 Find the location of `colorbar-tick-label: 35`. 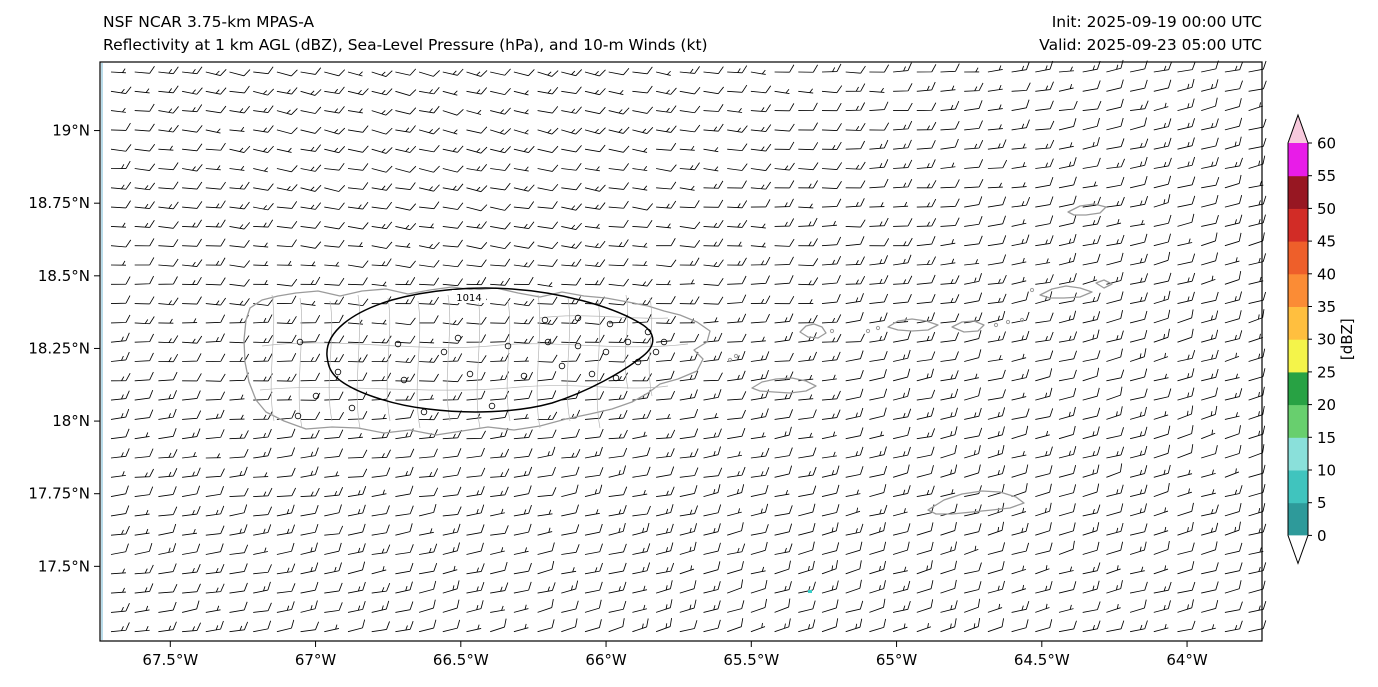

colorbar-tick-label: 35 is located at coordinates (1326, 307).